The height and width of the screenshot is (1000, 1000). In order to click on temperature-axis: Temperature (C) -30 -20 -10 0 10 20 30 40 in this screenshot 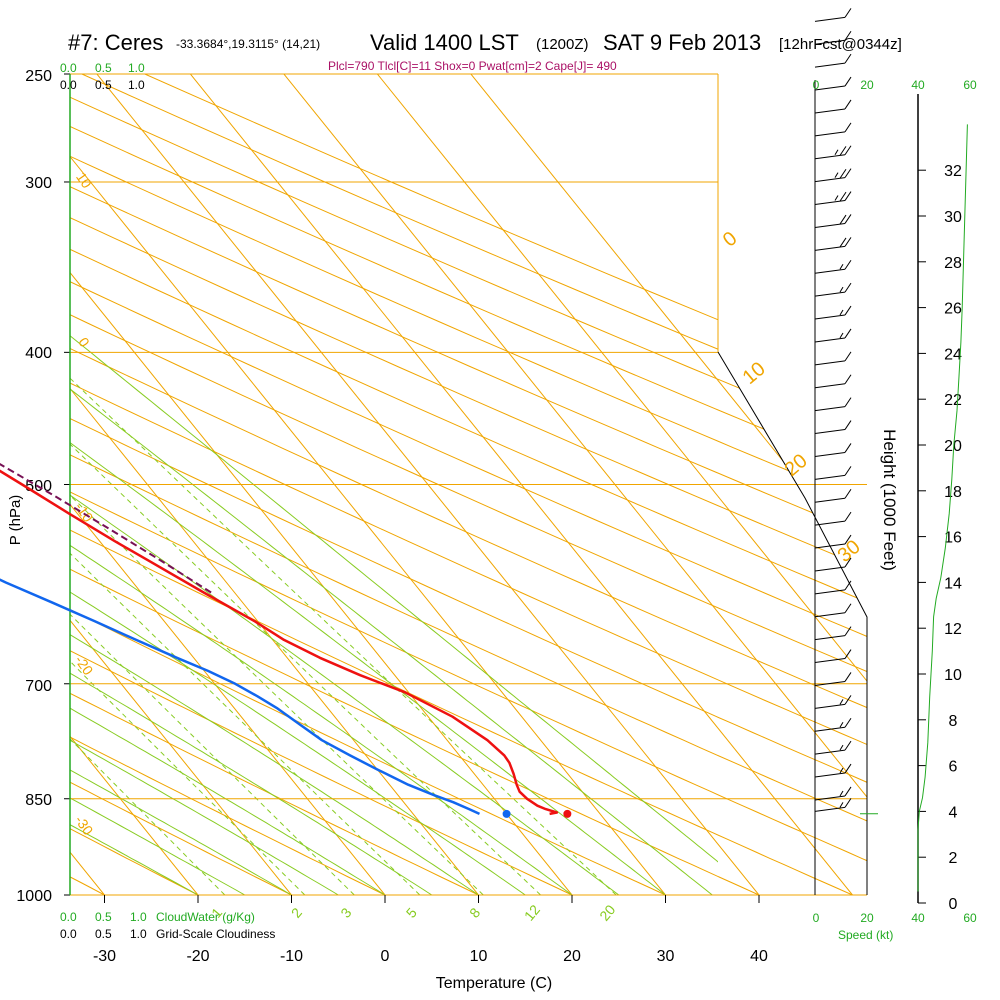, I will do `click(430, 943)`.